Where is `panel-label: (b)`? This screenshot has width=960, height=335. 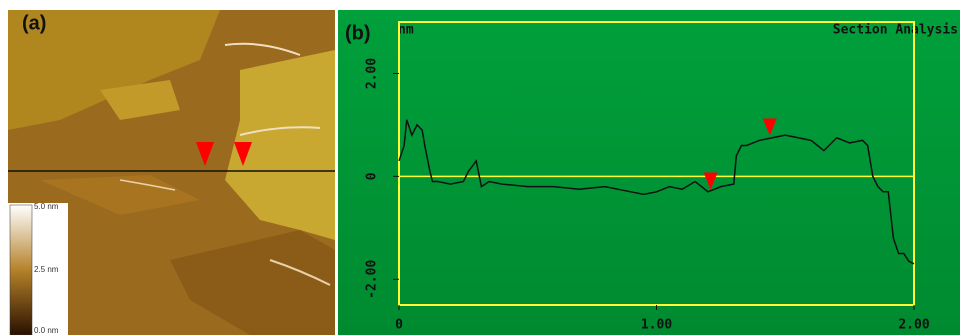
panel-label: (b) is located at coordinates (358, 33).